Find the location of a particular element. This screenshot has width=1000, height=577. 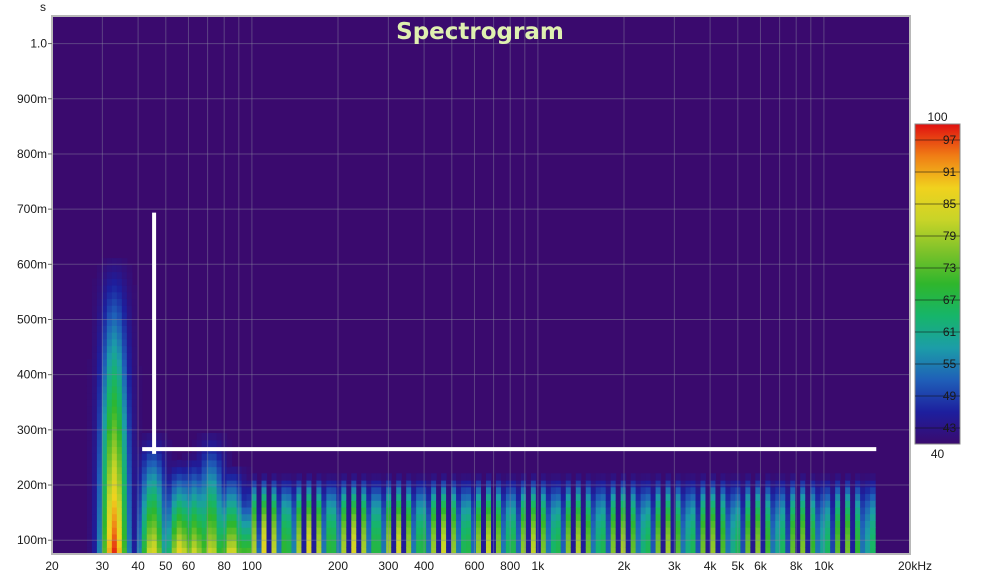

x-tick-label: 6k is located at coordinates (761, 566).